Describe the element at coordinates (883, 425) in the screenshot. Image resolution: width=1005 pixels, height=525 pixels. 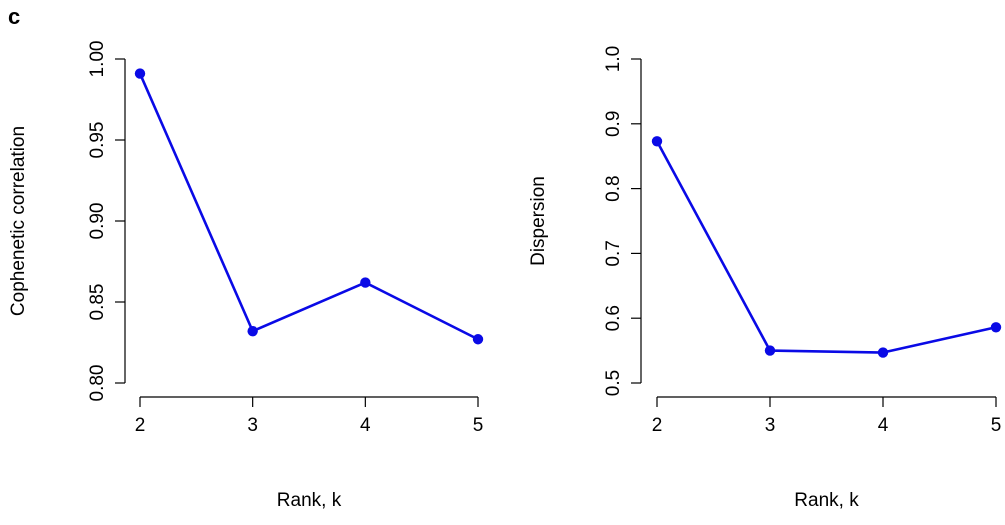
I see `dispersion-x-tick-label: 4` at that location.